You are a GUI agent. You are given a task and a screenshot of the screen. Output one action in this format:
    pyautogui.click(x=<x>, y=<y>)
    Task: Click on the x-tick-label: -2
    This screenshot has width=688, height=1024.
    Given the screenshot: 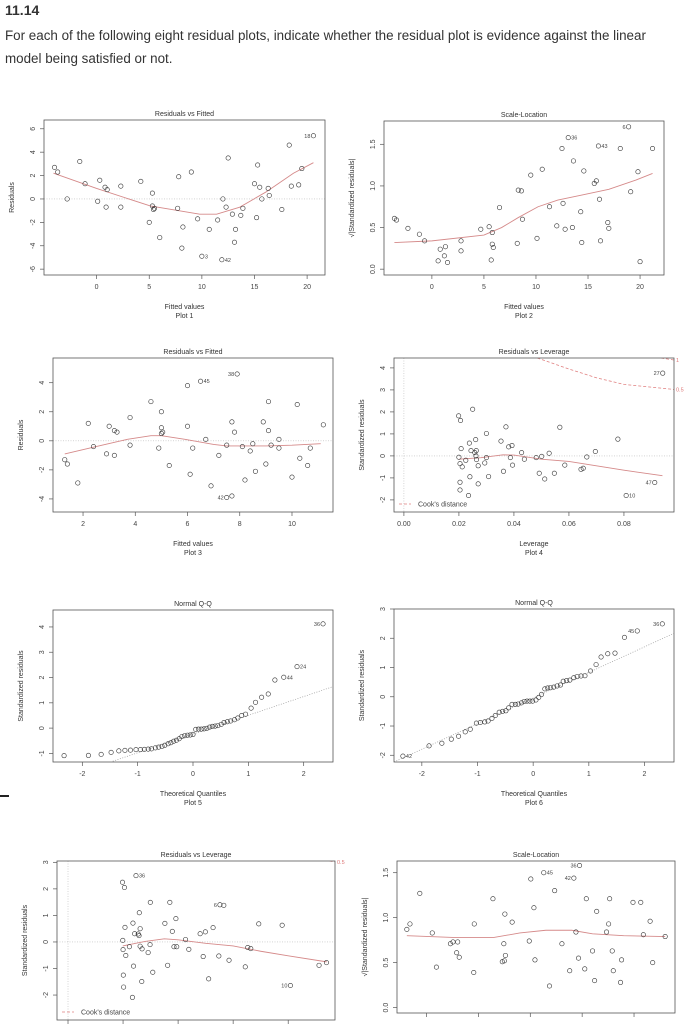 What is the action you would take?
    pyautogui.click(x=82, y=774)
    